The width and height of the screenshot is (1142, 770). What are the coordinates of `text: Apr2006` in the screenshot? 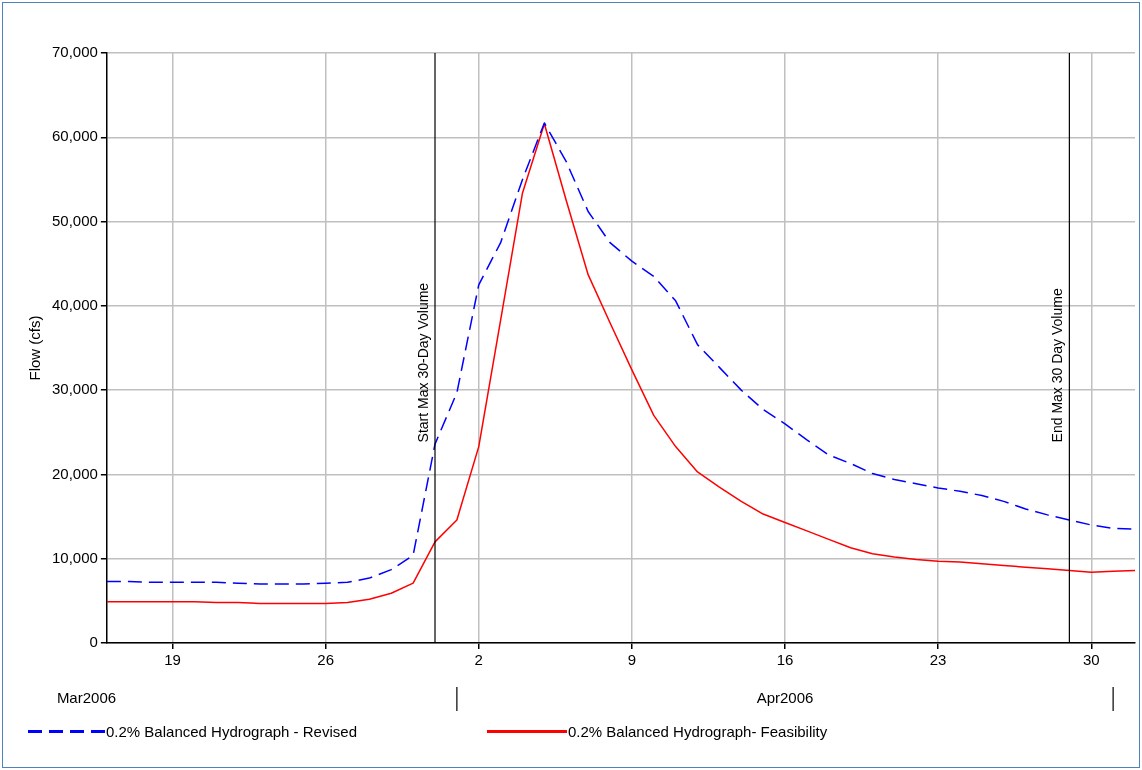 It's located at (785, 698).